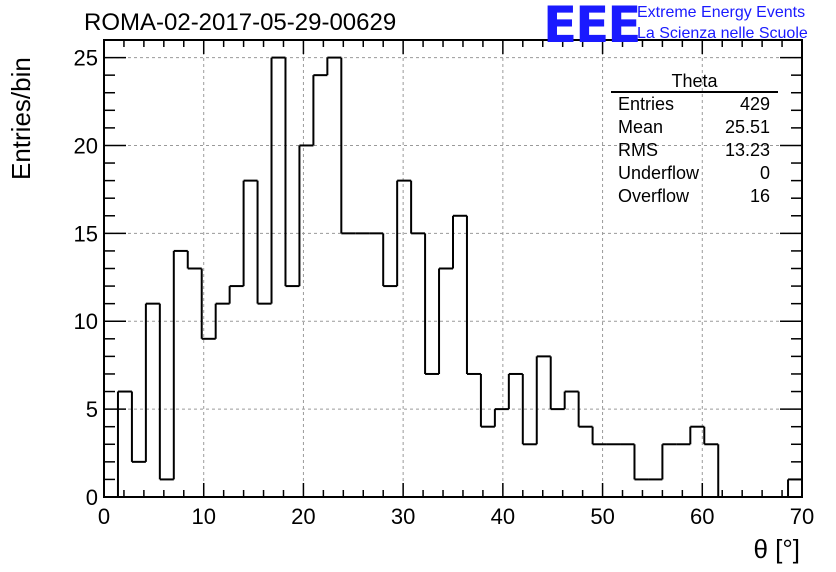 This screenshot has width=836, height=572. What do you see at coordinates (654, 196) in the screenshot?
I see `stats-label: Overflow` at bounding box center [654, 196].